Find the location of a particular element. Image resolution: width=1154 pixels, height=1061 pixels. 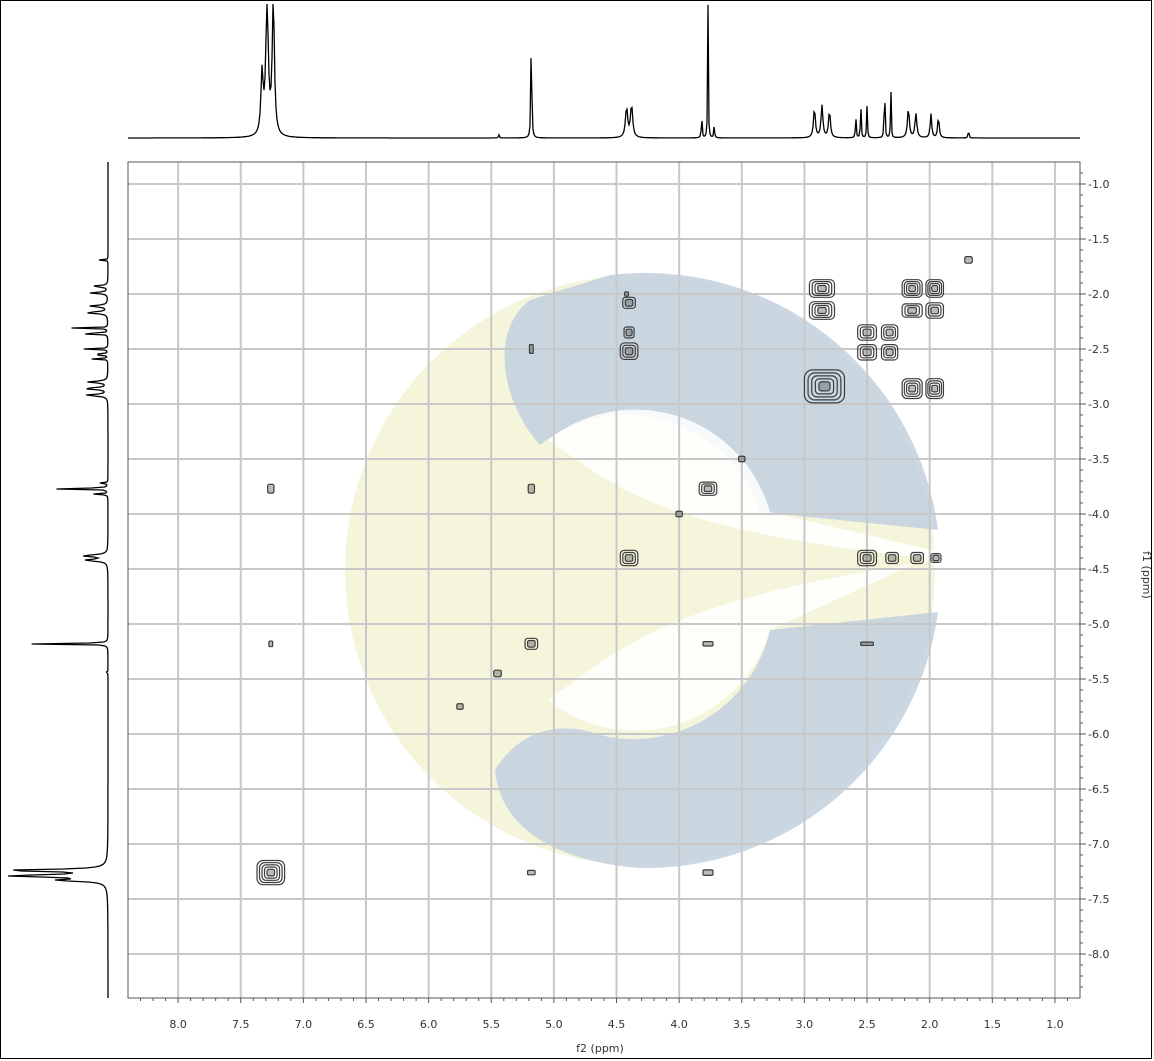

x-axis-label: f2 (ppm) is located at coordinates (600, 1048).